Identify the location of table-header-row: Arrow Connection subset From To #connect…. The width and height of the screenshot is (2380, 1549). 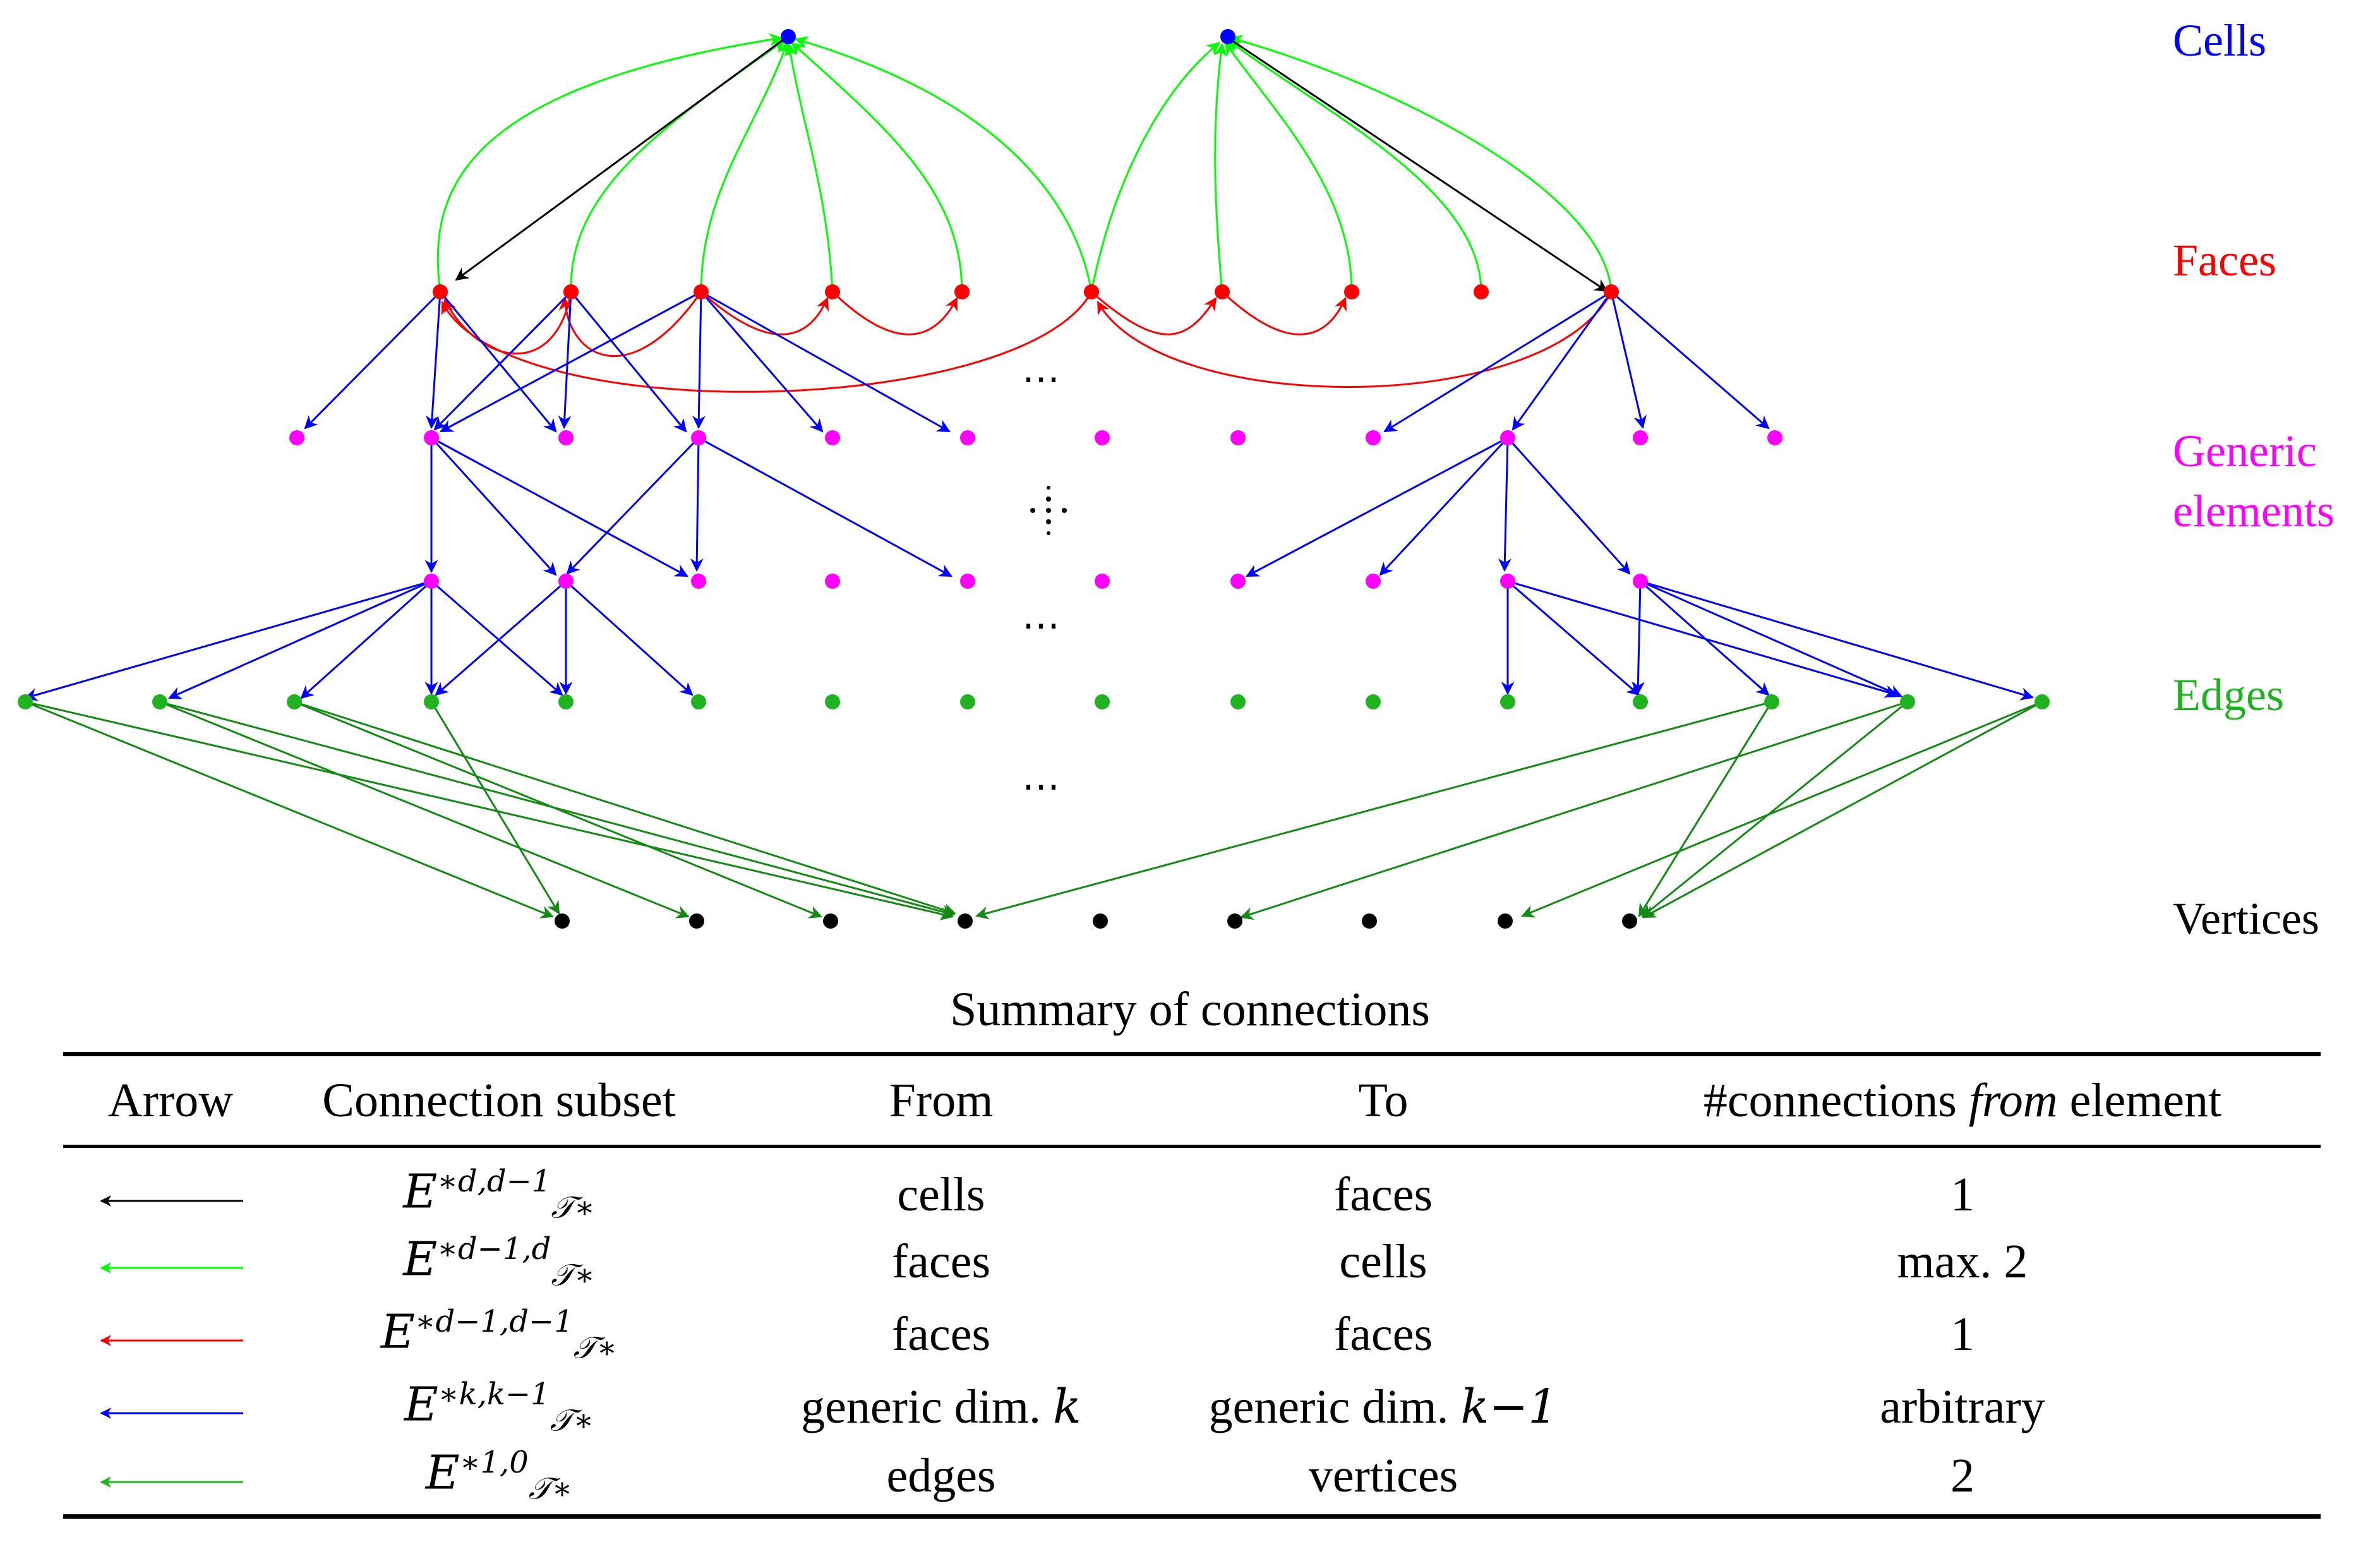
(1192, 1101).